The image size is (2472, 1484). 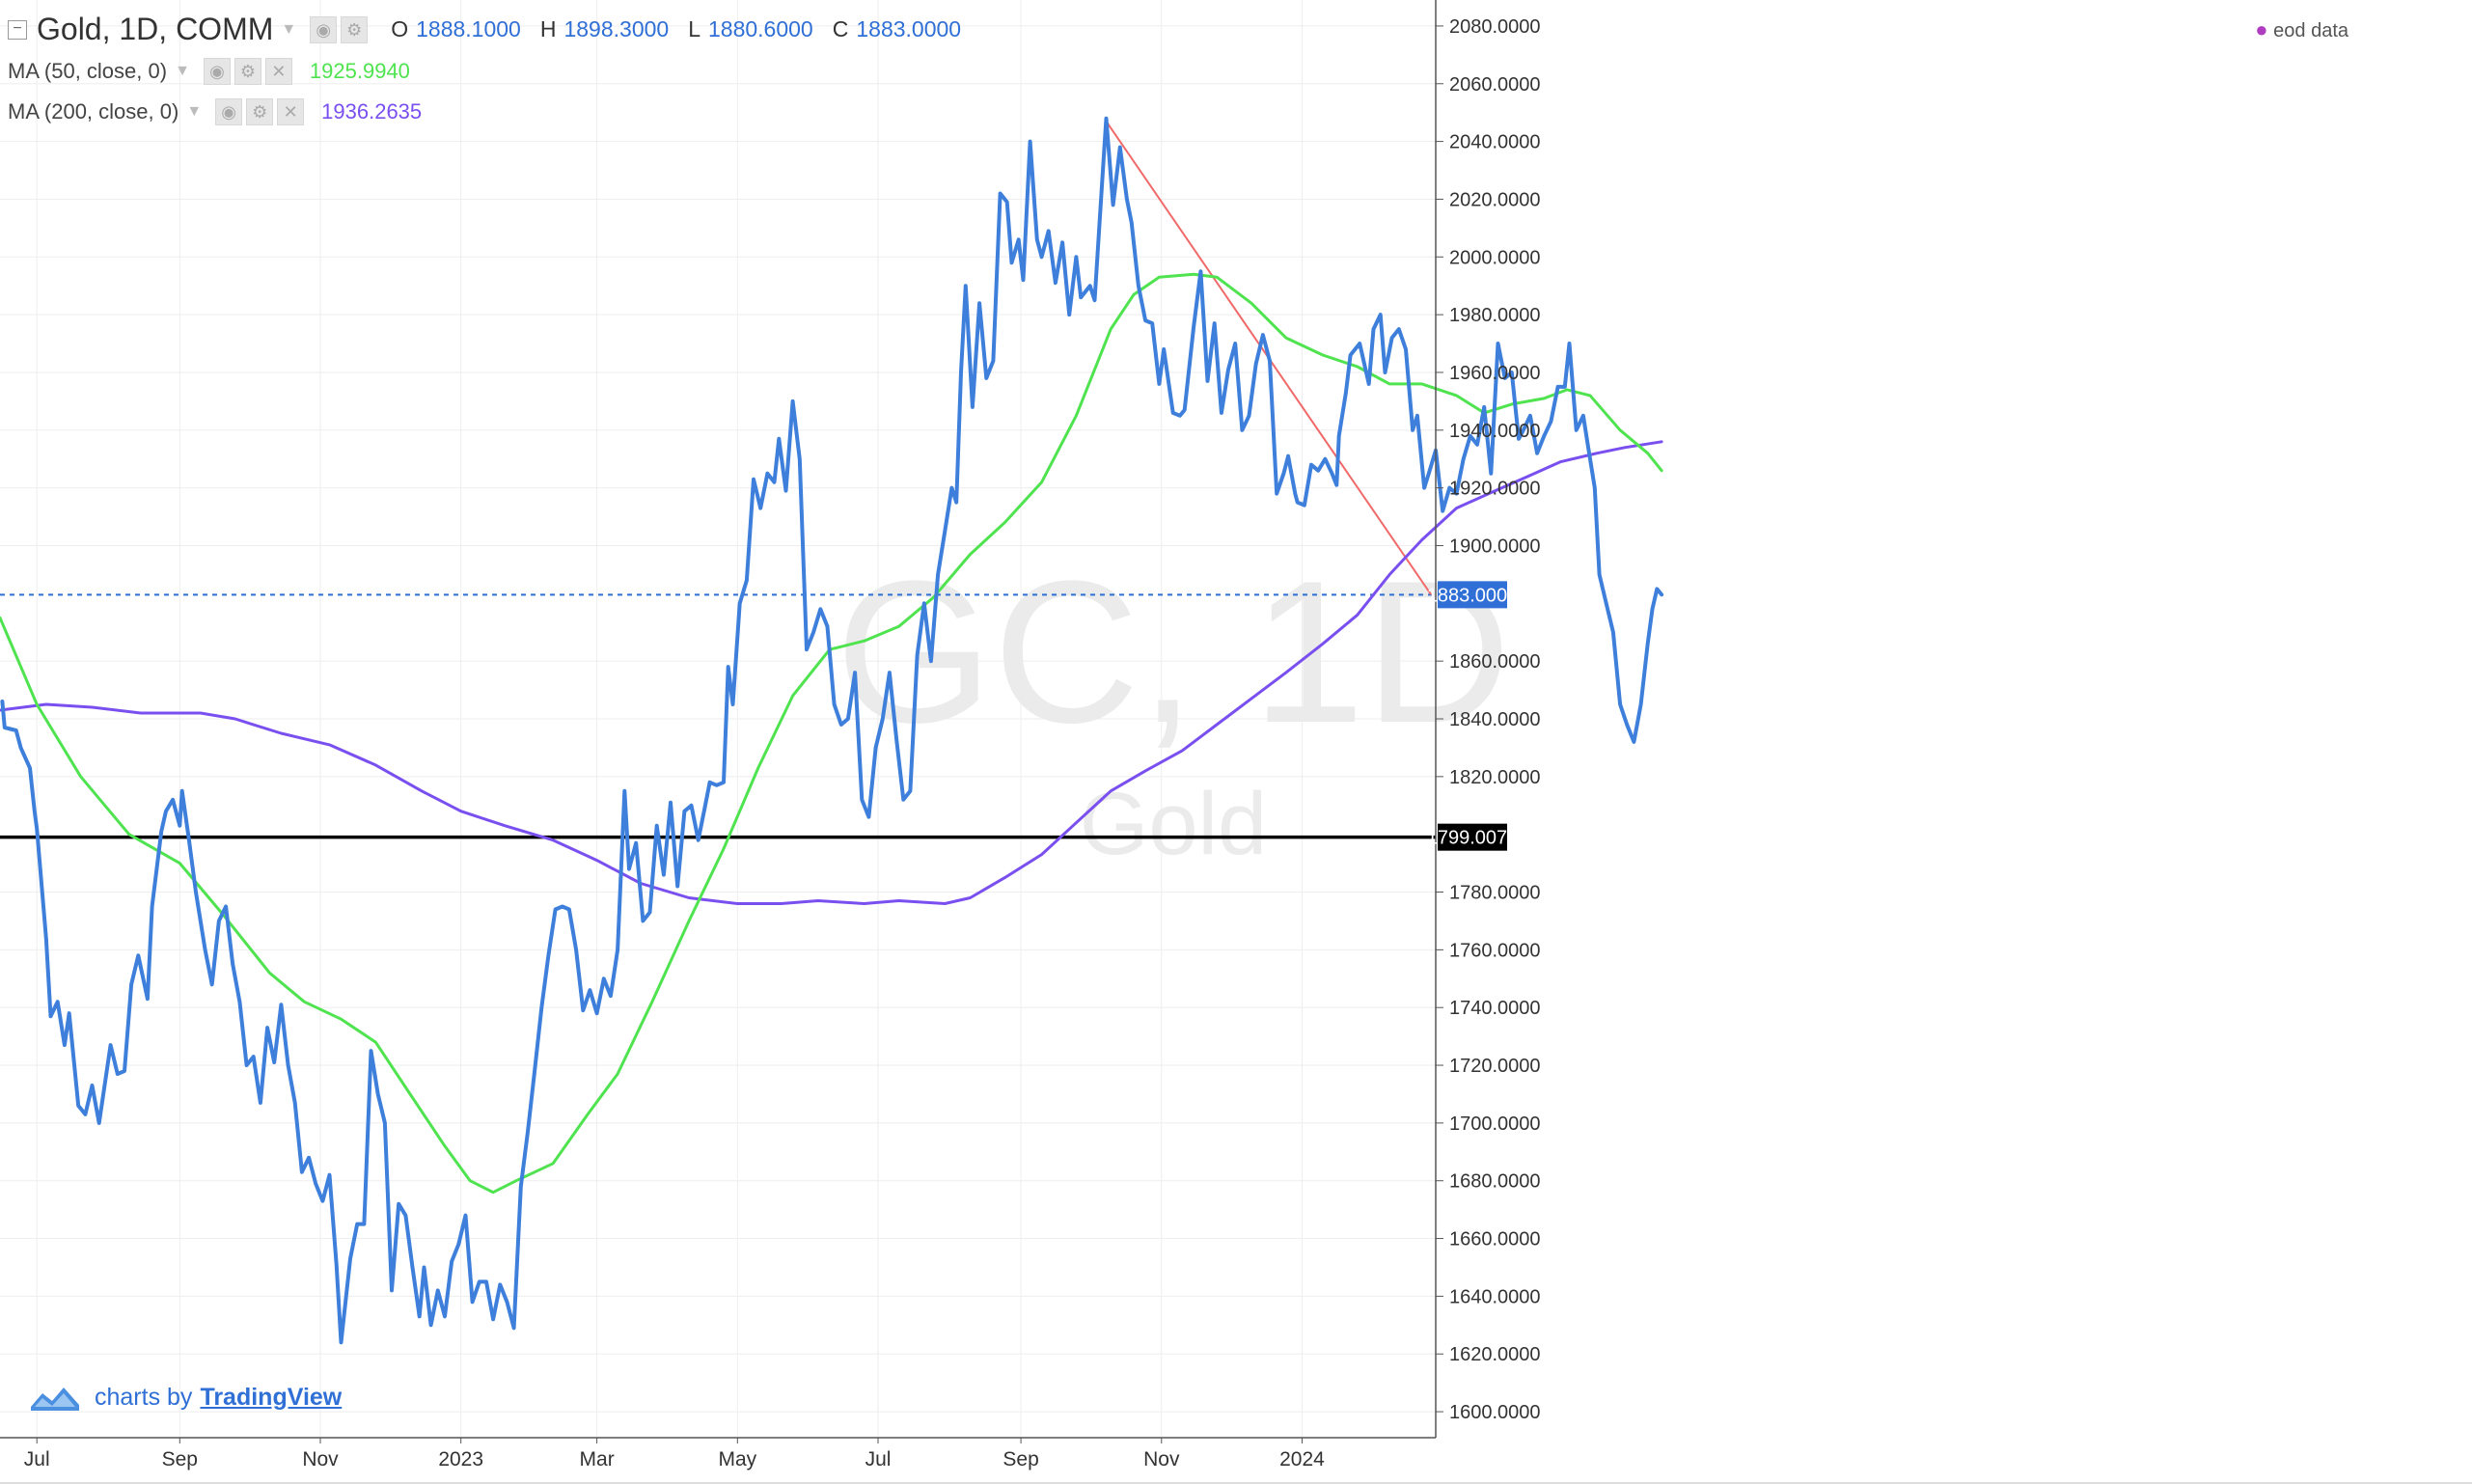 What do you see at coordinates (737, 1459) in the screenshot?
I see `x-tick-label: May` at bounding box center [737, 1459].